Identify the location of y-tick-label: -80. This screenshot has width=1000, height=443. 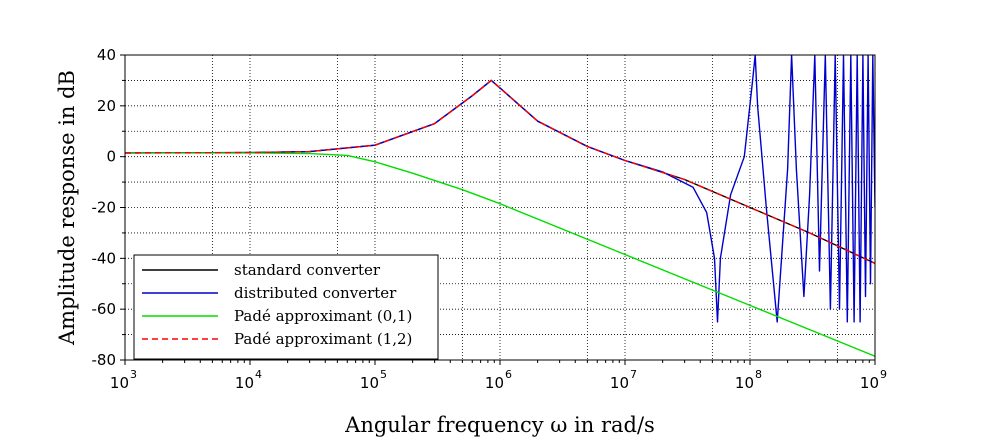
(104, 360).